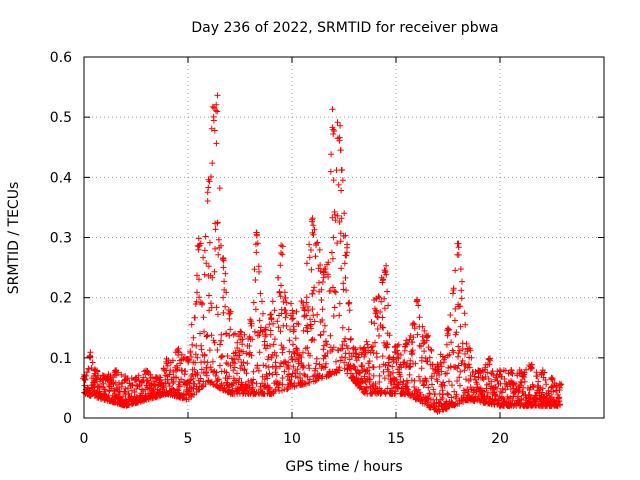  I want to click on x-tick-label: 0, so click(84, 439).